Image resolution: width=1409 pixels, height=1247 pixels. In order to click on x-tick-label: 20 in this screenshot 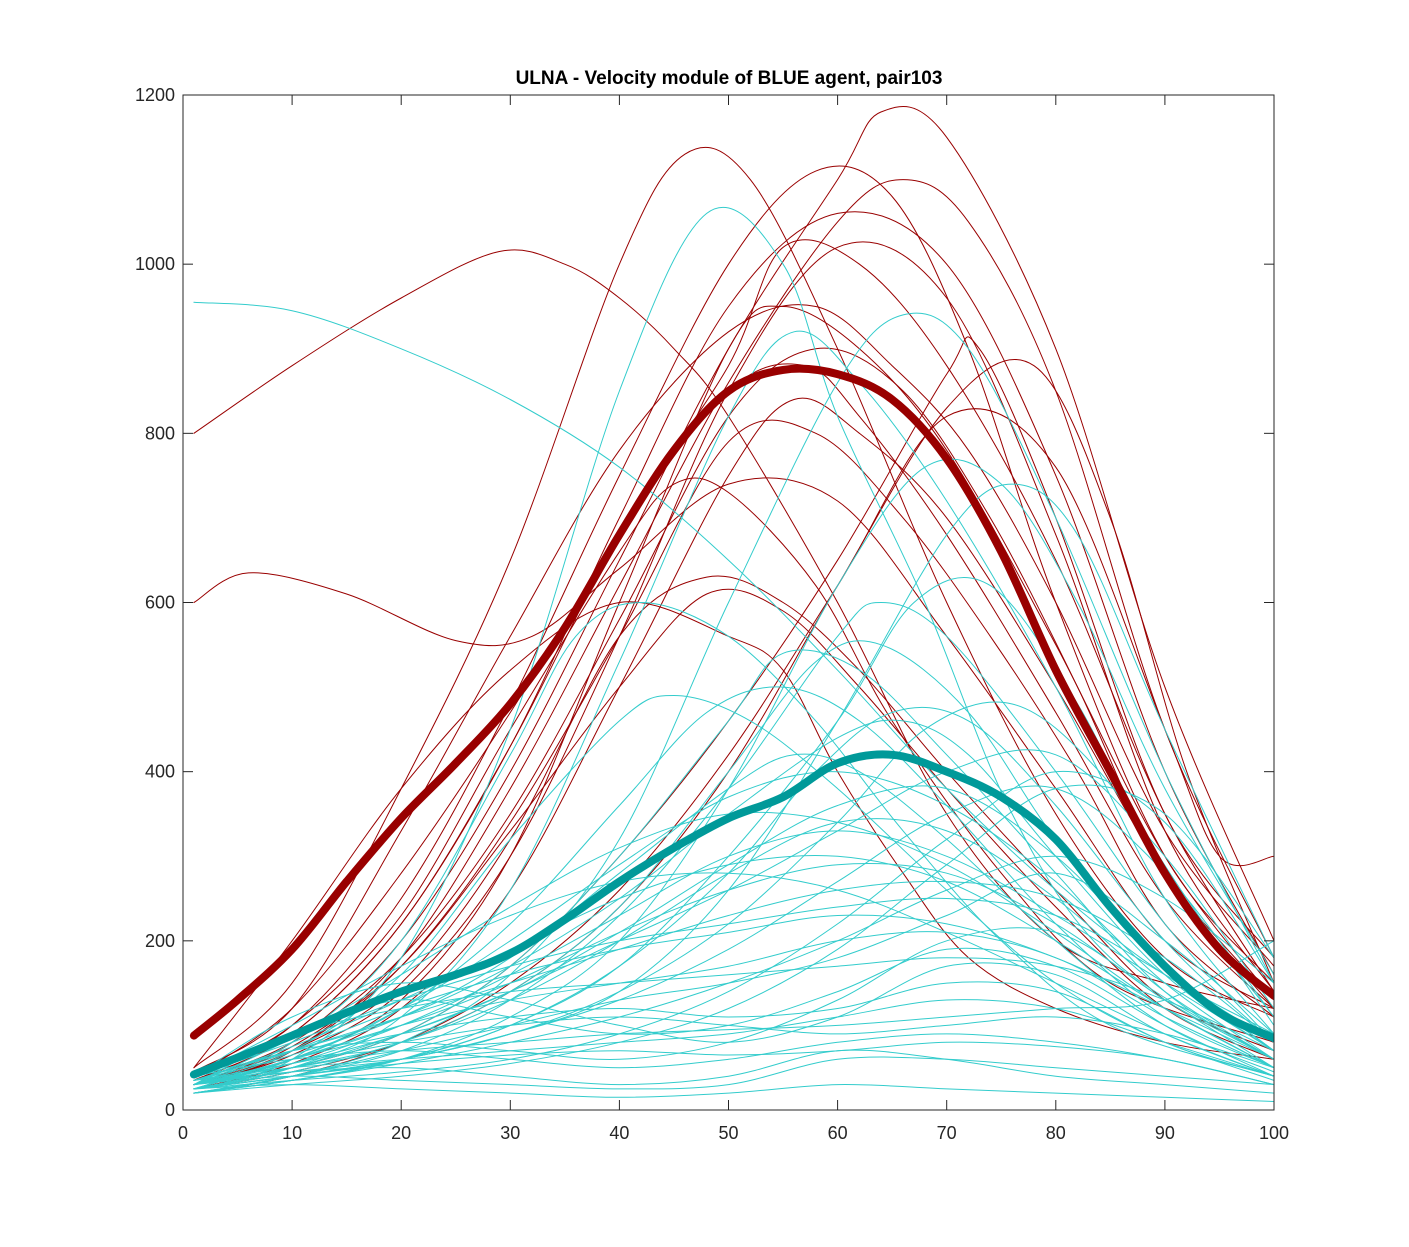, I will do `click(401, 1133)`.